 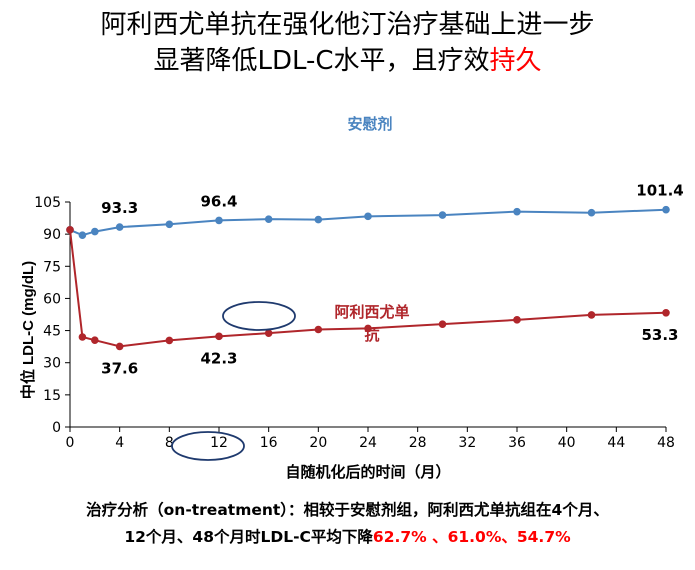 I want to click on x-tick-label: 0, so click(x=70, y=443).